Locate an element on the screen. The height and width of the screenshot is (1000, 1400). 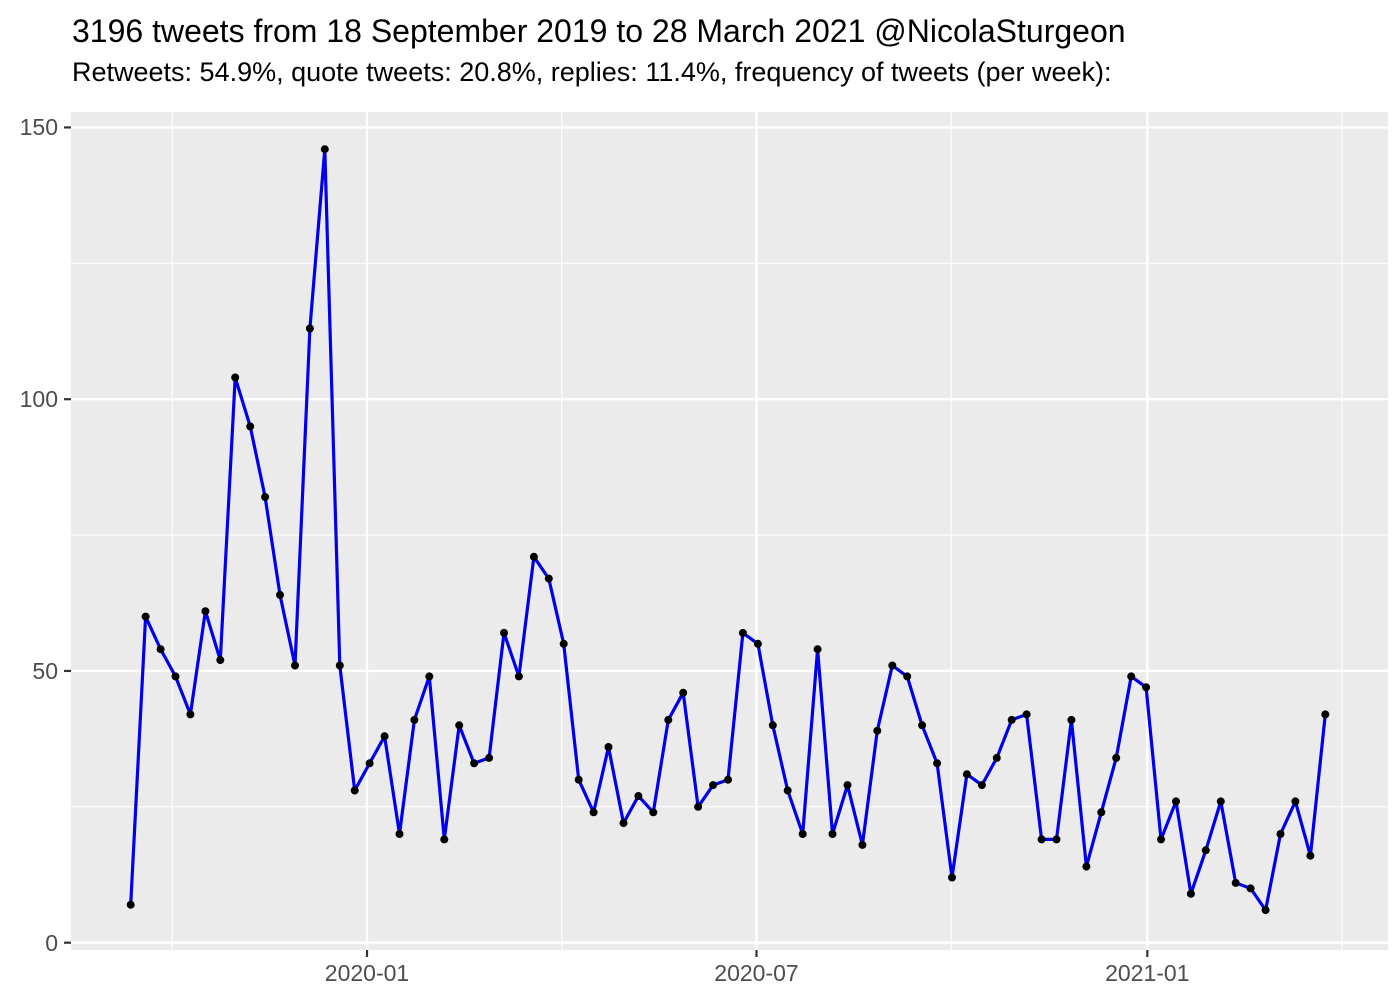
x-tick-label: 2020-07 is located at coordinates (756, 973).